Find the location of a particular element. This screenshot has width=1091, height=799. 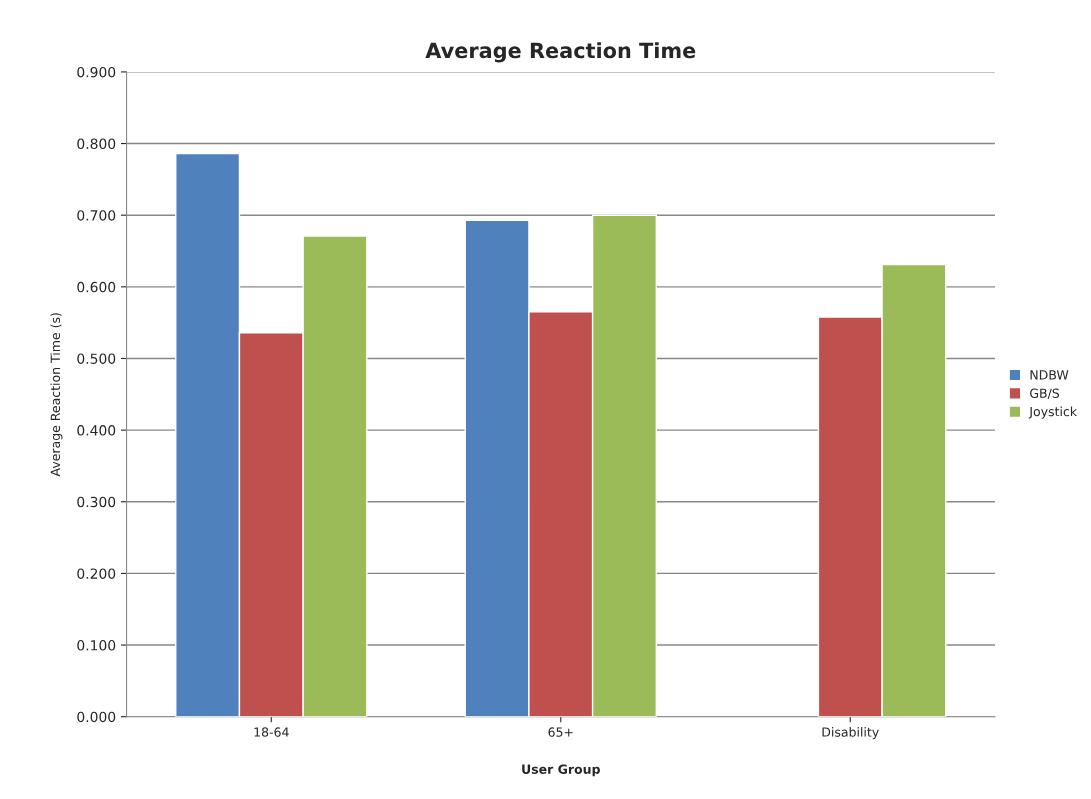

y-tick-label: 0.800 is located at coordinates (96, 144).